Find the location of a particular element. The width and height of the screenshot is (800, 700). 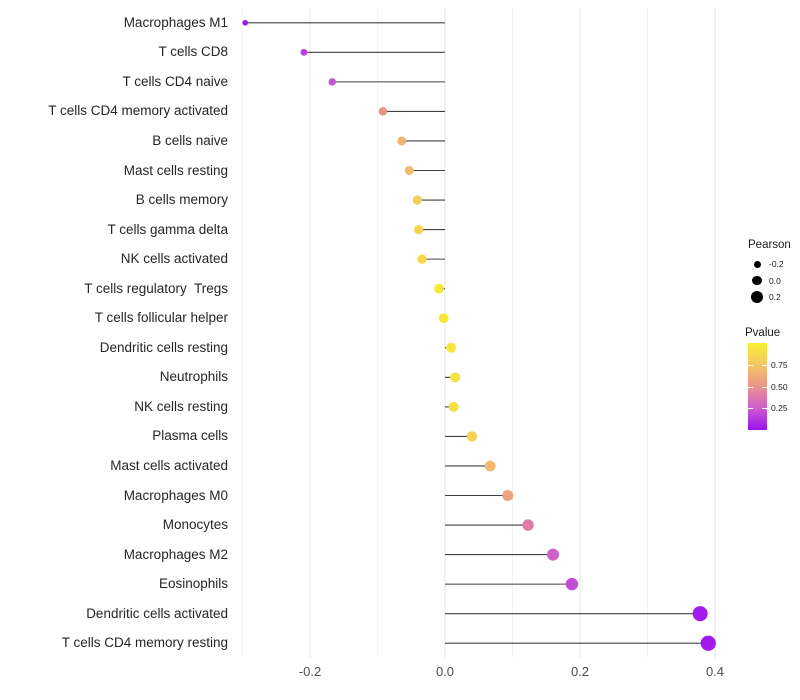

category-label: T cells CD4 naive is located at coordinates (175, 81).